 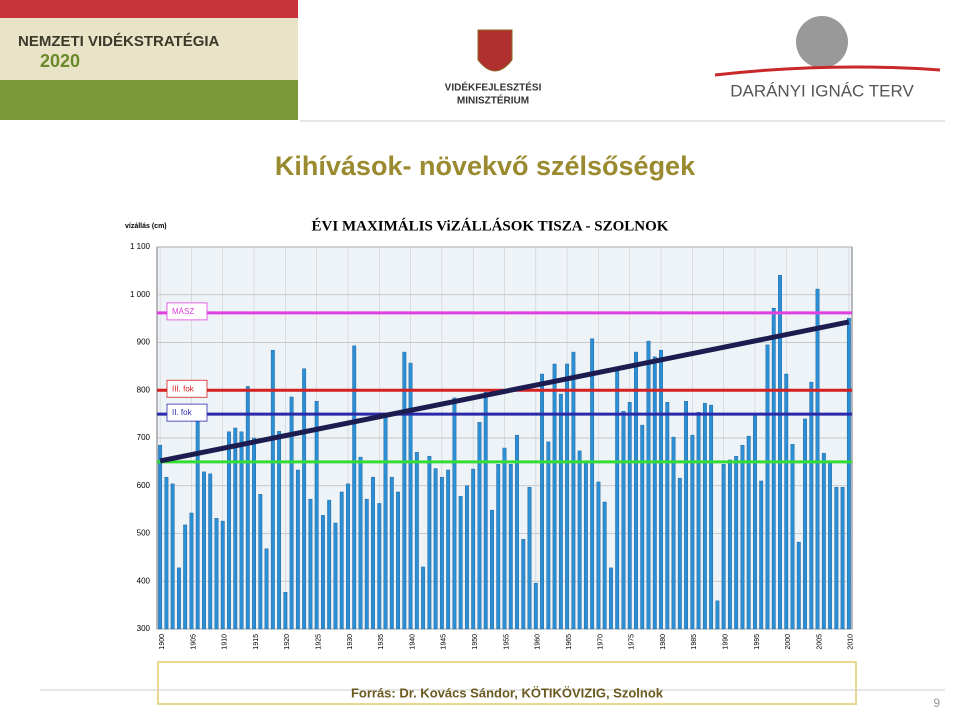 I want to click on x-tick-label: 1960, so click(x=538, y=642).